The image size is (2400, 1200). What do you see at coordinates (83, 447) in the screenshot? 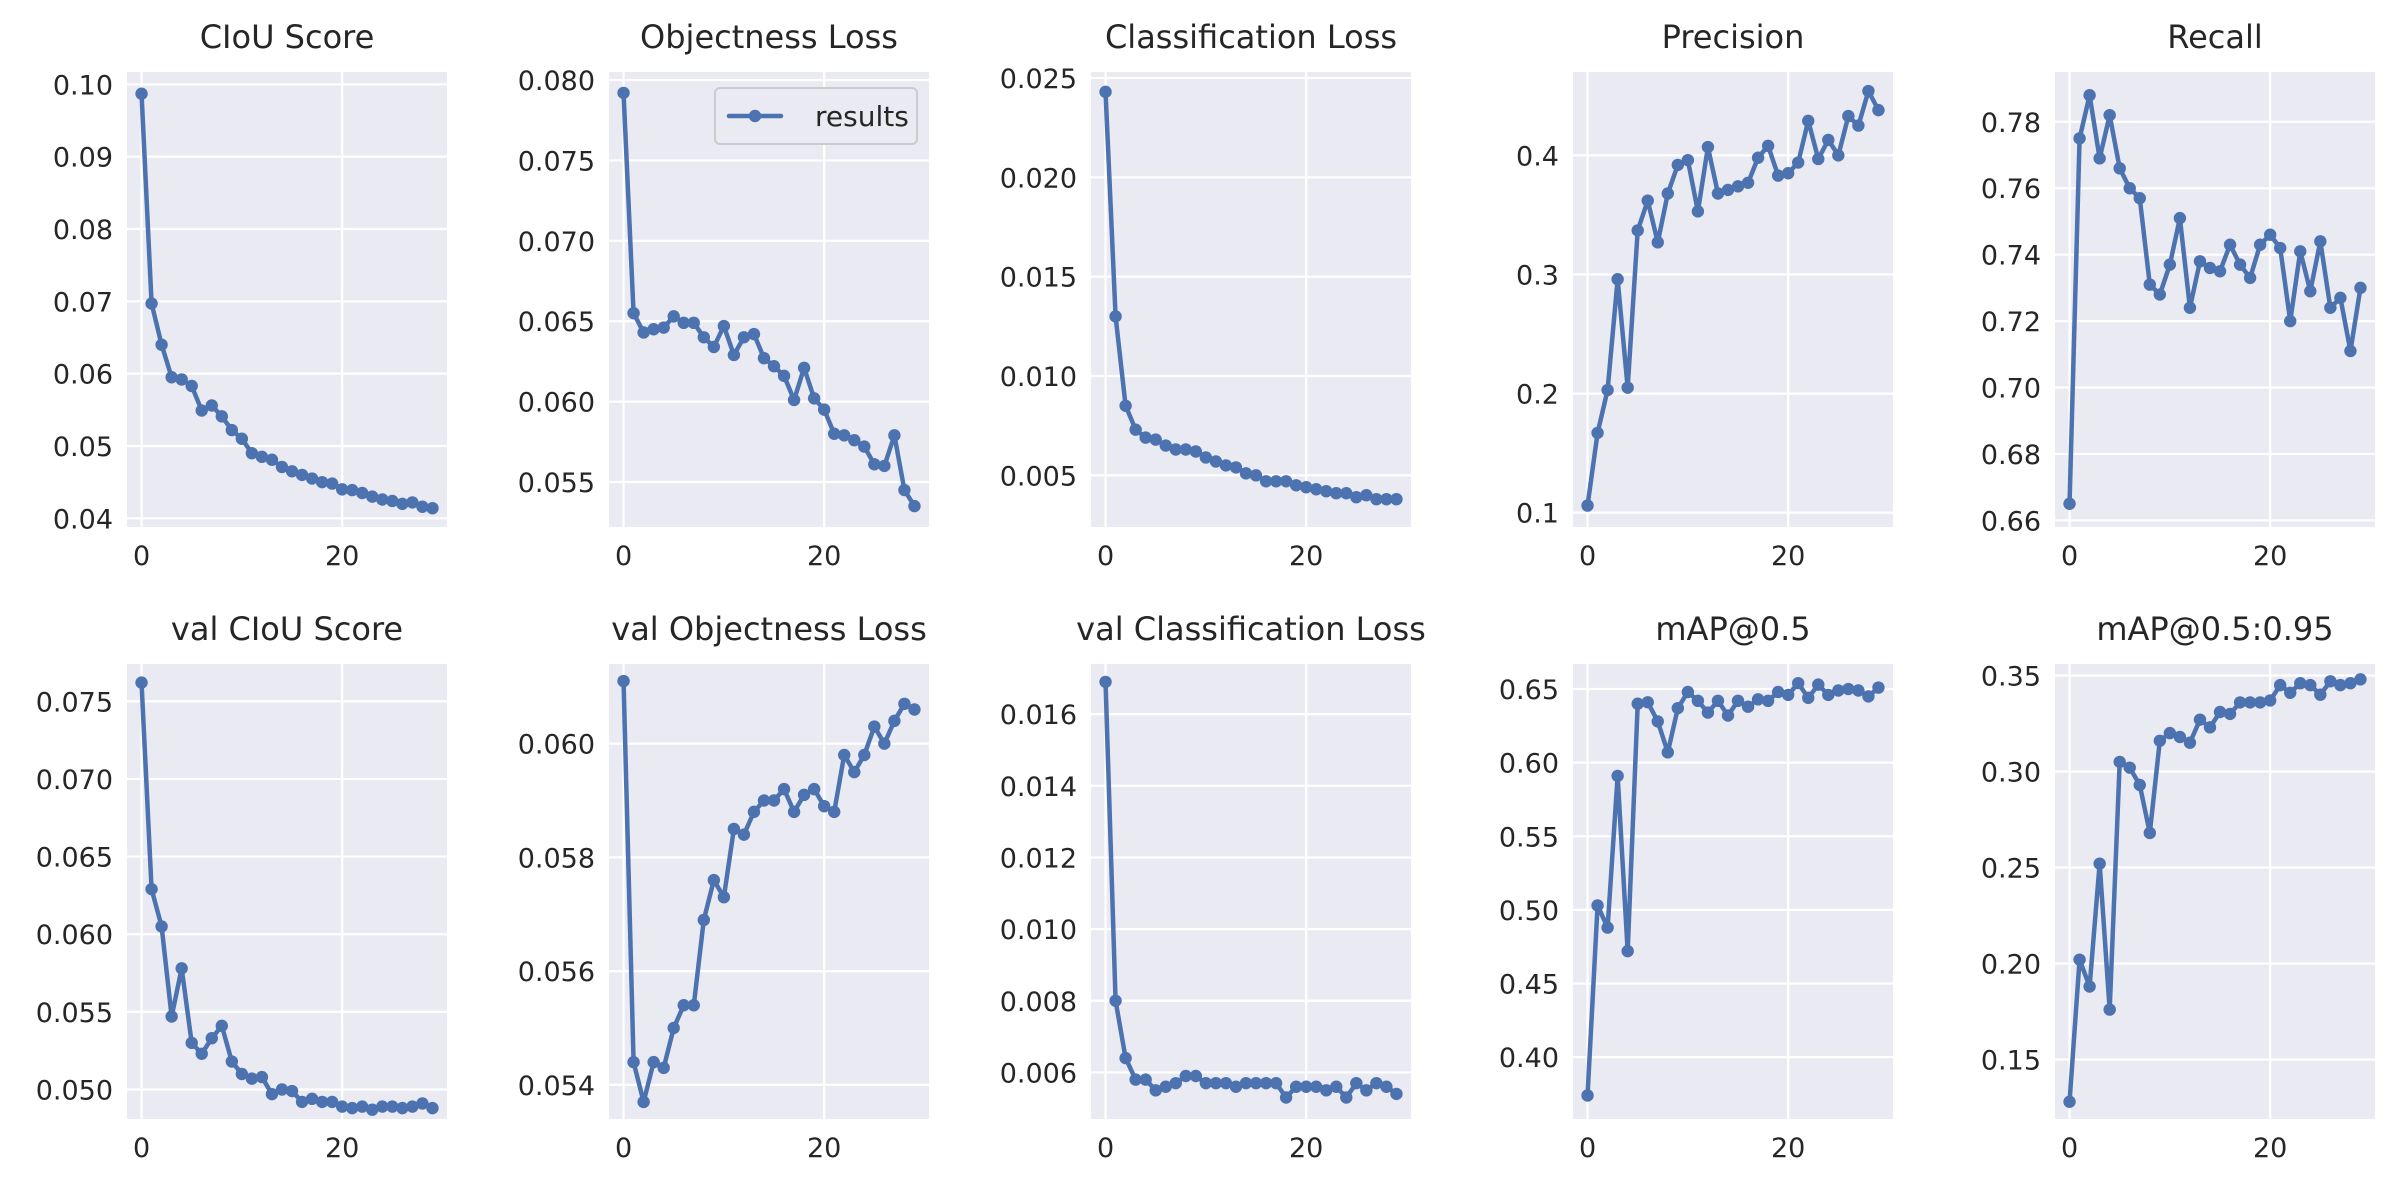
I see `y-tick-label: 0.05` at bounding box center [83, 447].